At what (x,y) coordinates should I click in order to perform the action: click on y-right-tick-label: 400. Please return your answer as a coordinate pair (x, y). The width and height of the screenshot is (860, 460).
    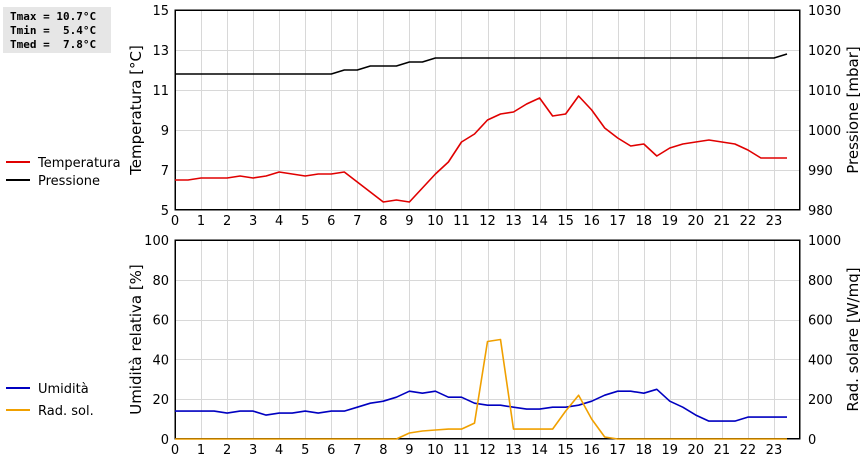
    Looking at the image, I should click on (820, 360).